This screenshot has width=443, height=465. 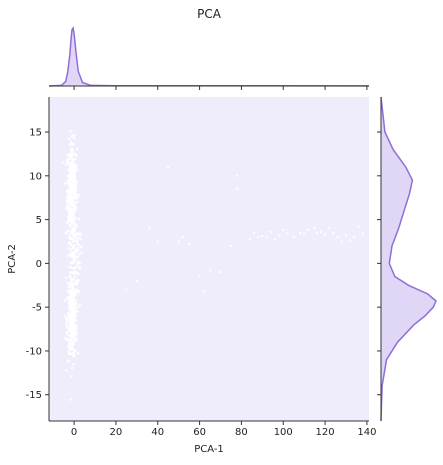 What do you see at coordinates (35, 176) in the screenshot?
I see `y-tick-label: 10` at bounding box center [35, 176].